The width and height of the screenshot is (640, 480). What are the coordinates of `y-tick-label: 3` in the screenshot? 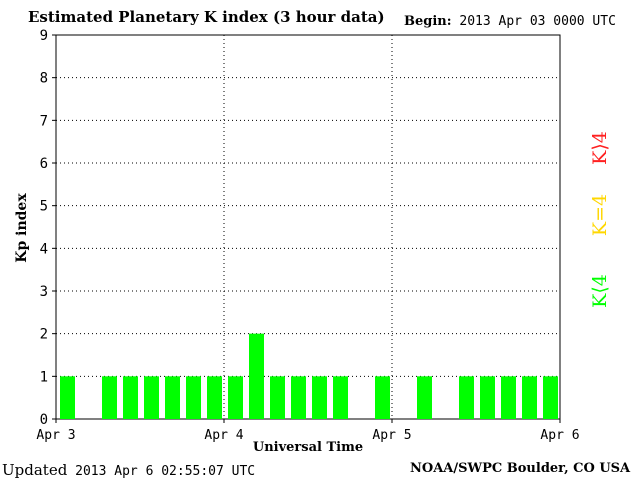 It's located at (44, 292).